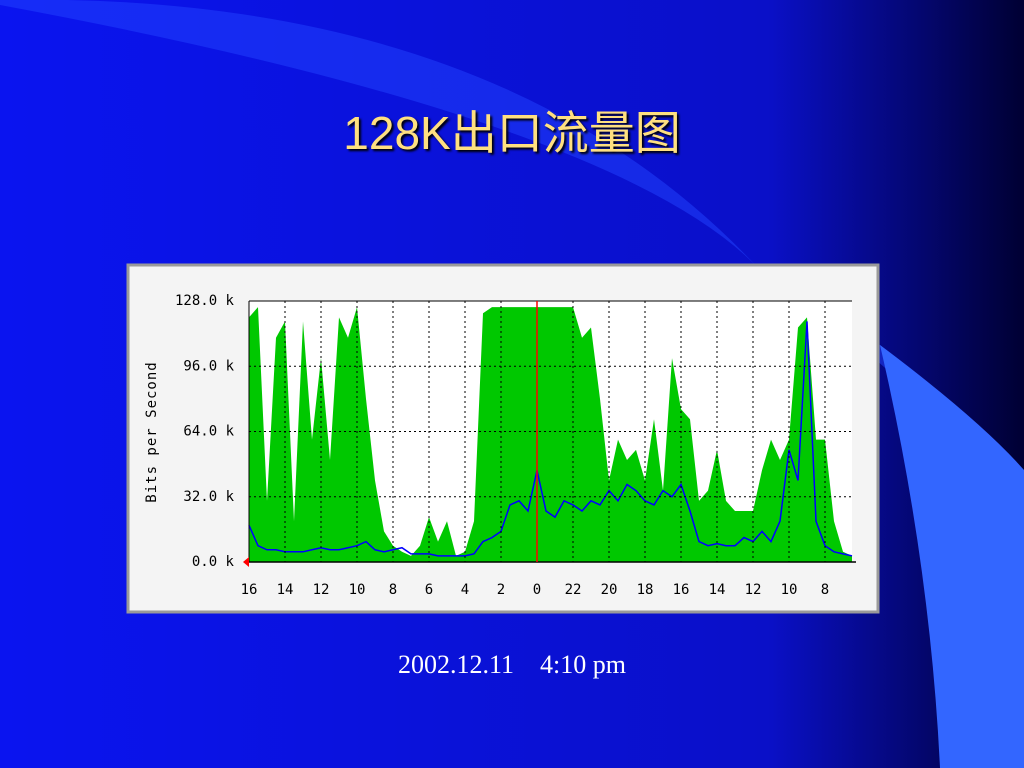  What do you see at coordinates (213, 562) in the screenshot?
I see `y-tick-label: 0.0 k` at bounding box center [213, 562].